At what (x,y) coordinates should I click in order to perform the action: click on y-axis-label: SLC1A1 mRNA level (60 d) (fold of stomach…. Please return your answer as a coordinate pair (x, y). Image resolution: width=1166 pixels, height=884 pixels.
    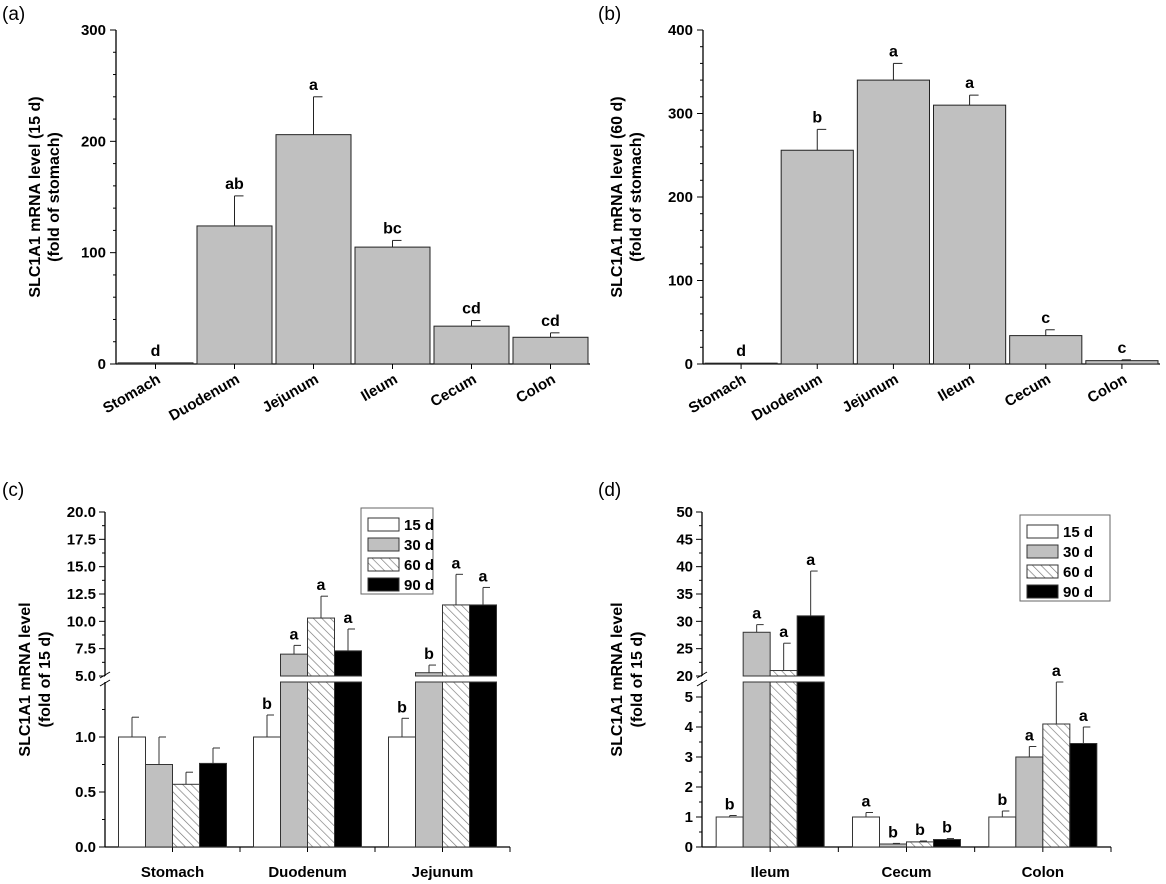
    Looking at the image, I should click on (627, 196).